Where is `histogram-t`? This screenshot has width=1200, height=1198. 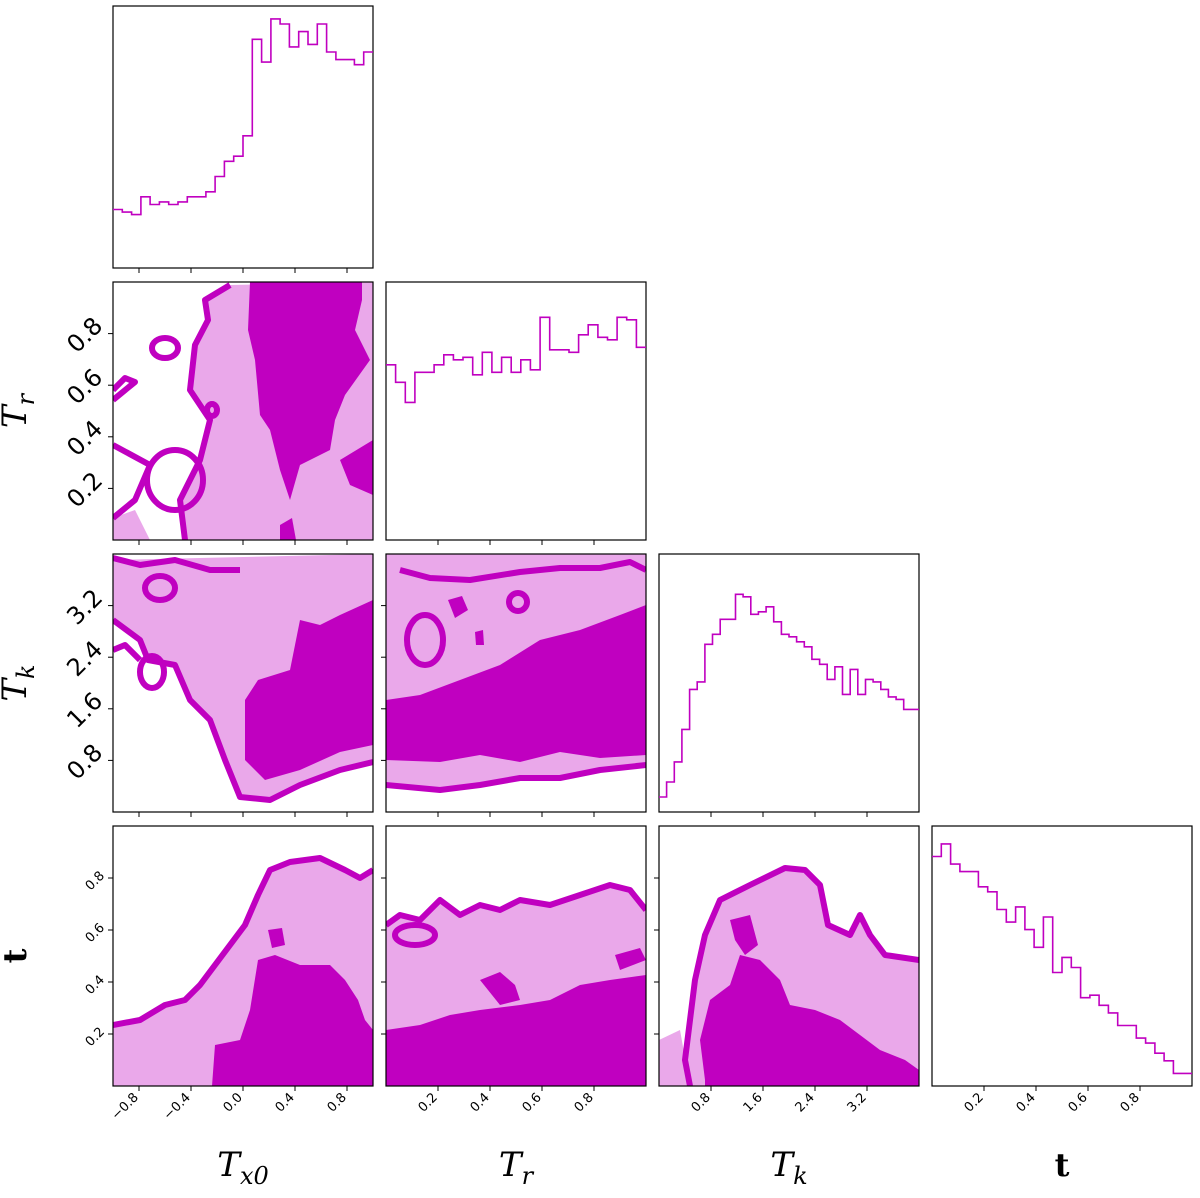
histogram-t is located at coordinates (1062, 959).